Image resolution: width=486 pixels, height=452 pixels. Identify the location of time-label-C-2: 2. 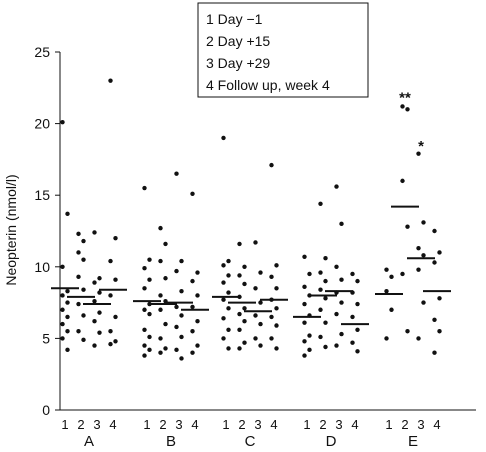
(241, 424).